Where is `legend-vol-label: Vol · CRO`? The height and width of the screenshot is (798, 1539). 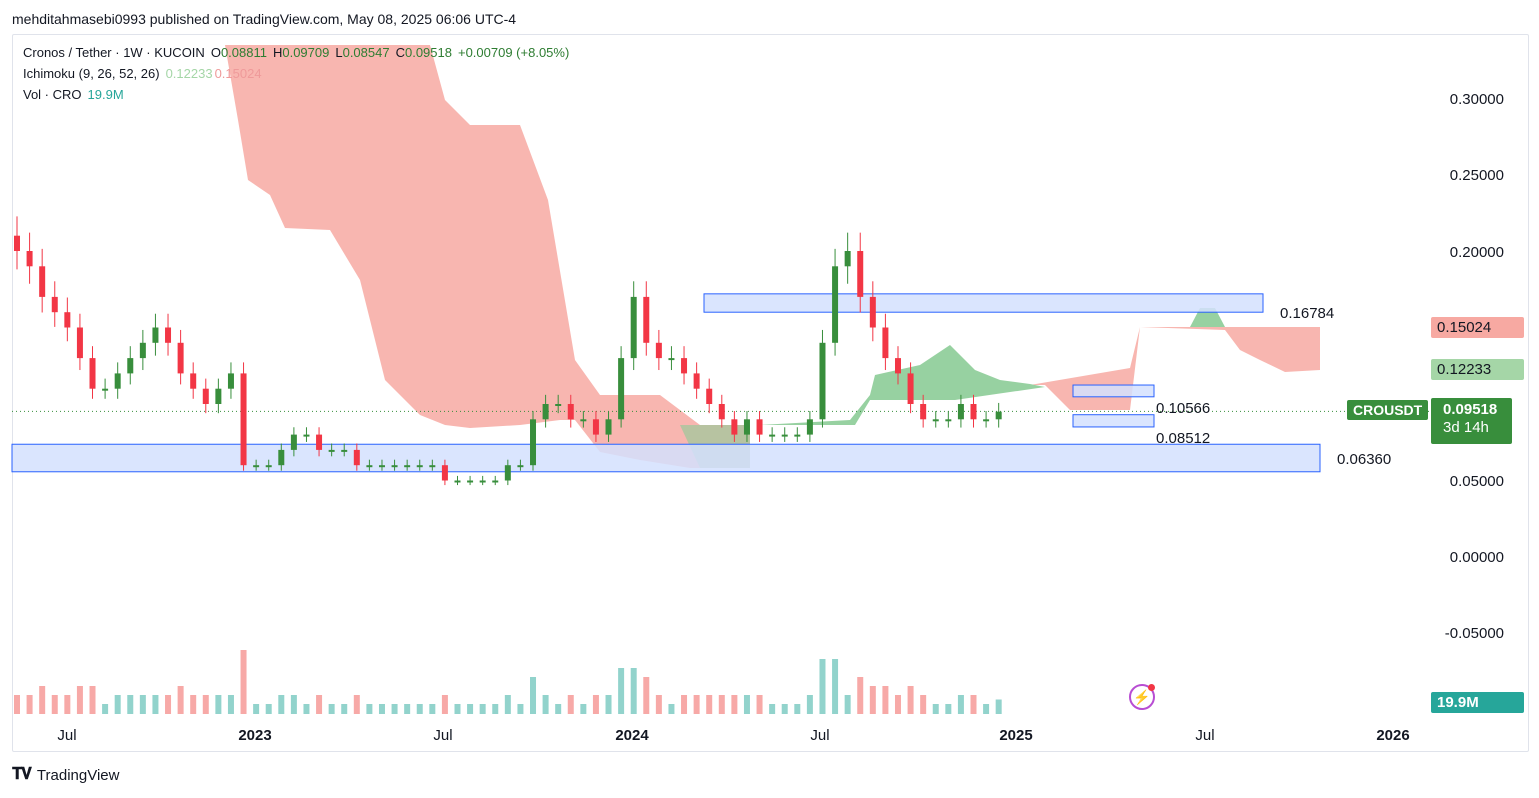 legend-vol-label: Vol · CRO is located at coordinates (52, 94).